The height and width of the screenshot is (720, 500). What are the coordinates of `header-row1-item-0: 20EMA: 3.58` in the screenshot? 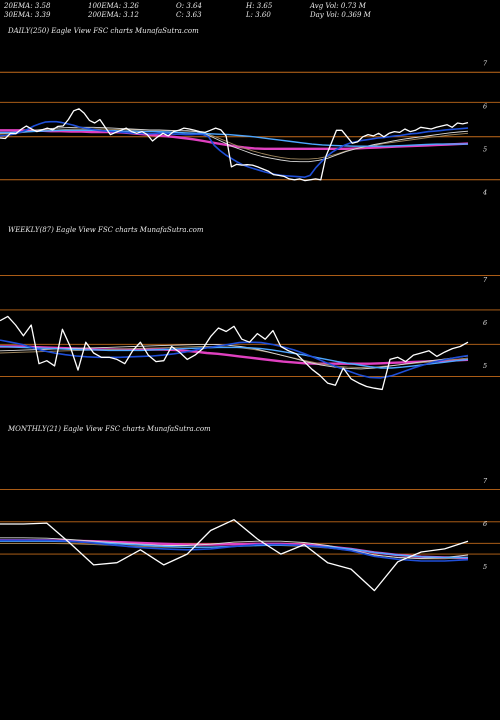 It's located at (27, 6).